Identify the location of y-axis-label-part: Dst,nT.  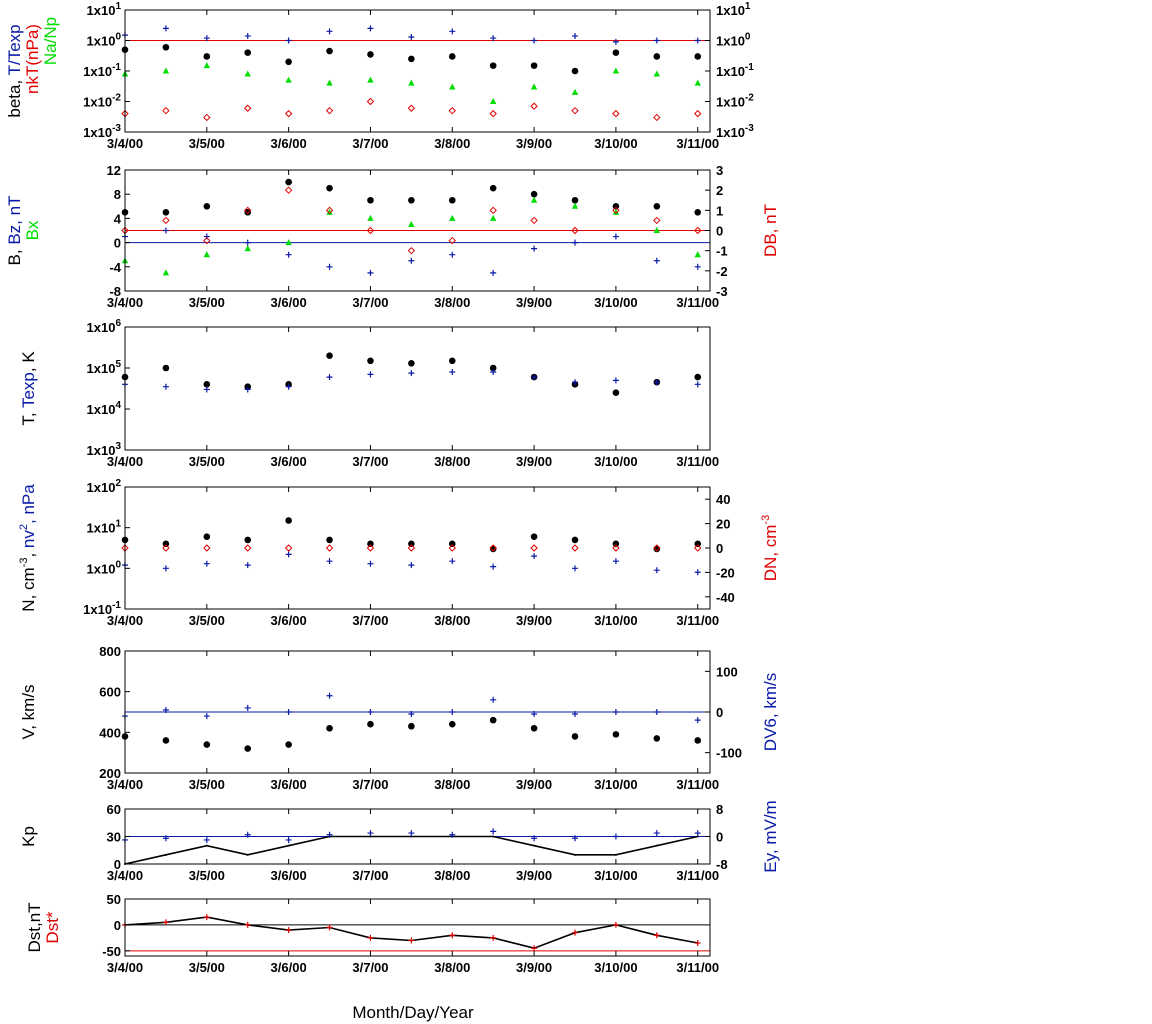
(34, 927).